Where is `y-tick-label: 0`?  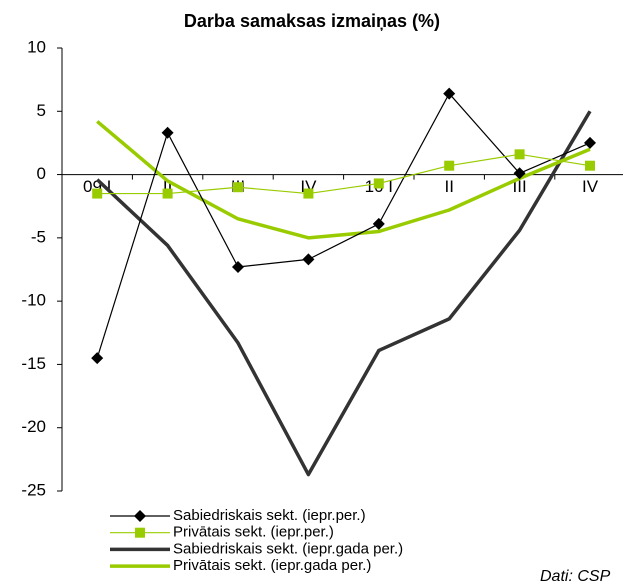
y-tick-label: 0 is located at coordinates (41, 173).